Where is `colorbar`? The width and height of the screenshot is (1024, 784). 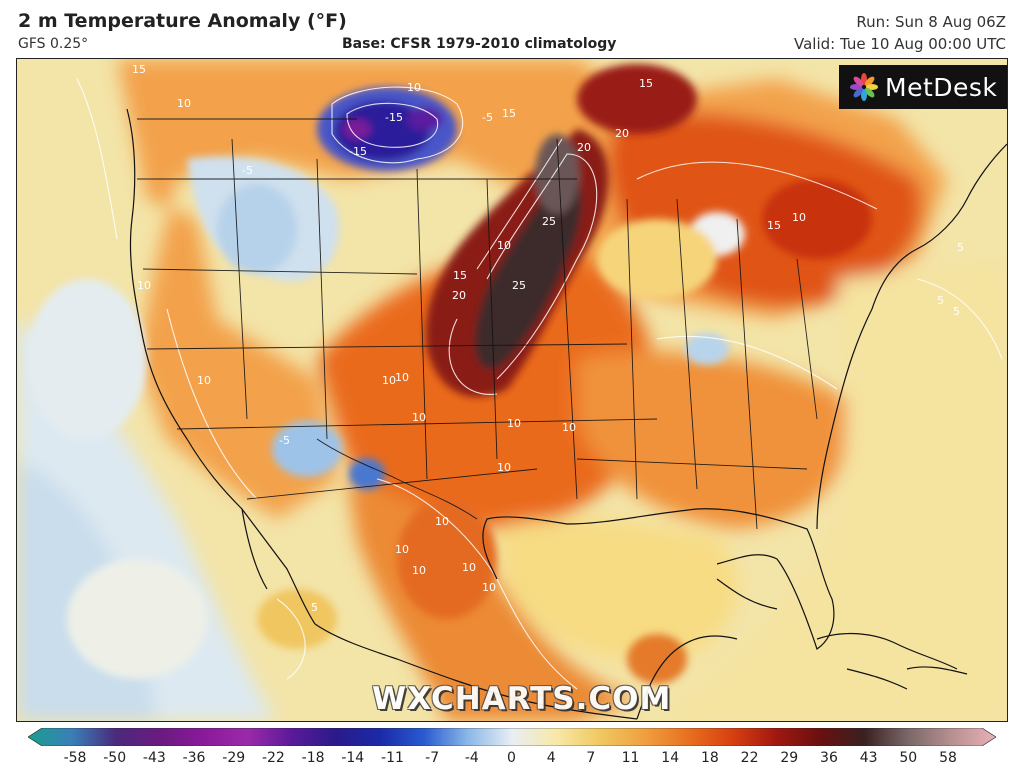 colorbar is located at coordinates (512, 737).